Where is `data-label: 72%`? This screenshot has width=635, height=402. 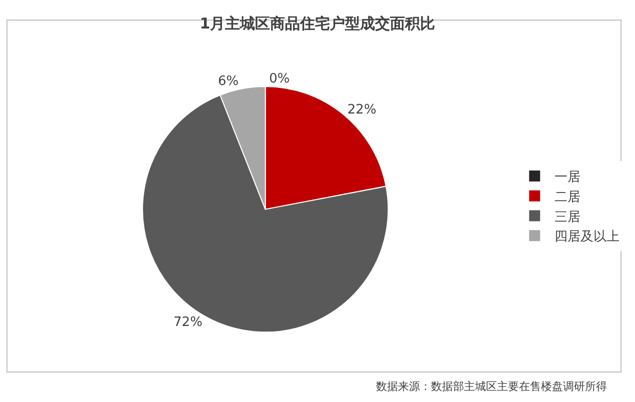 data-label: 72% is located at coordinates (188, 322).